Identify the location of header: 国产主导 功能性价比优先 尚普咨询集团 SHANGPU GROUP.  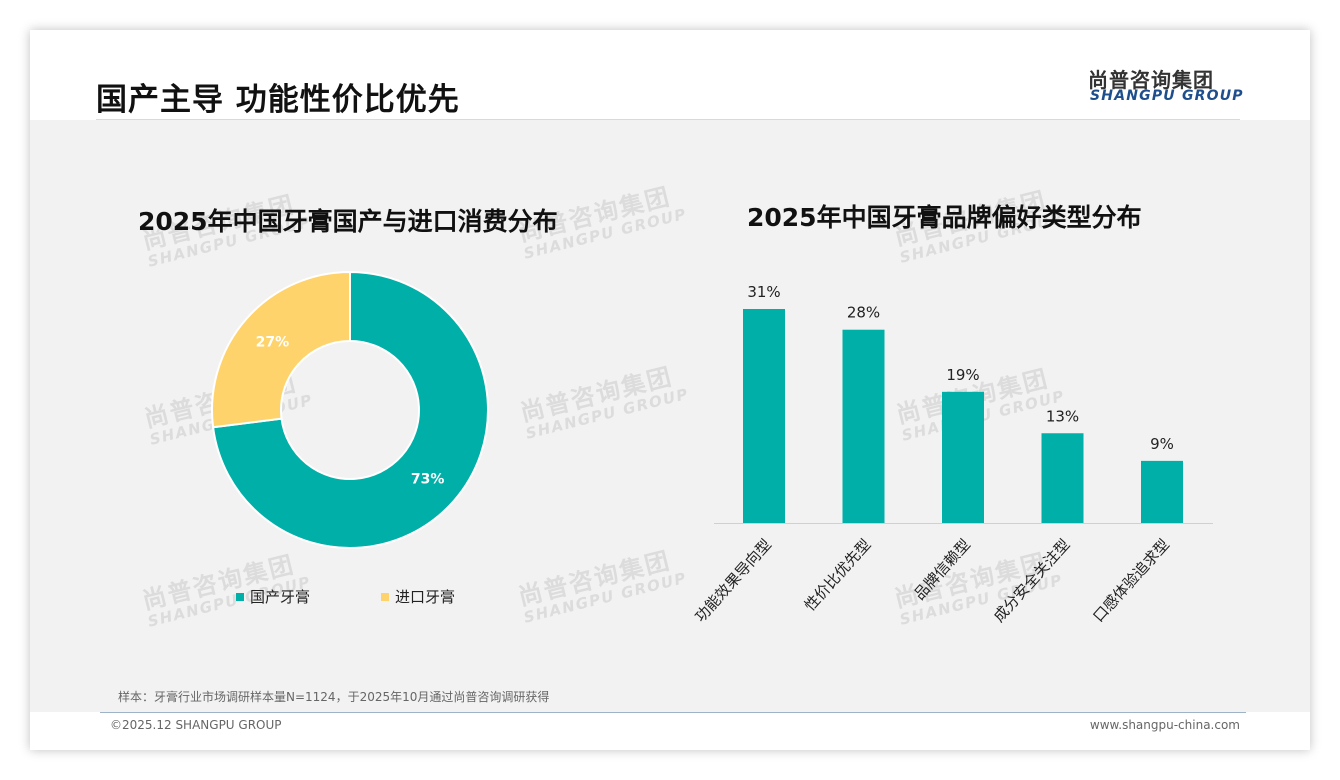
(670, 75).